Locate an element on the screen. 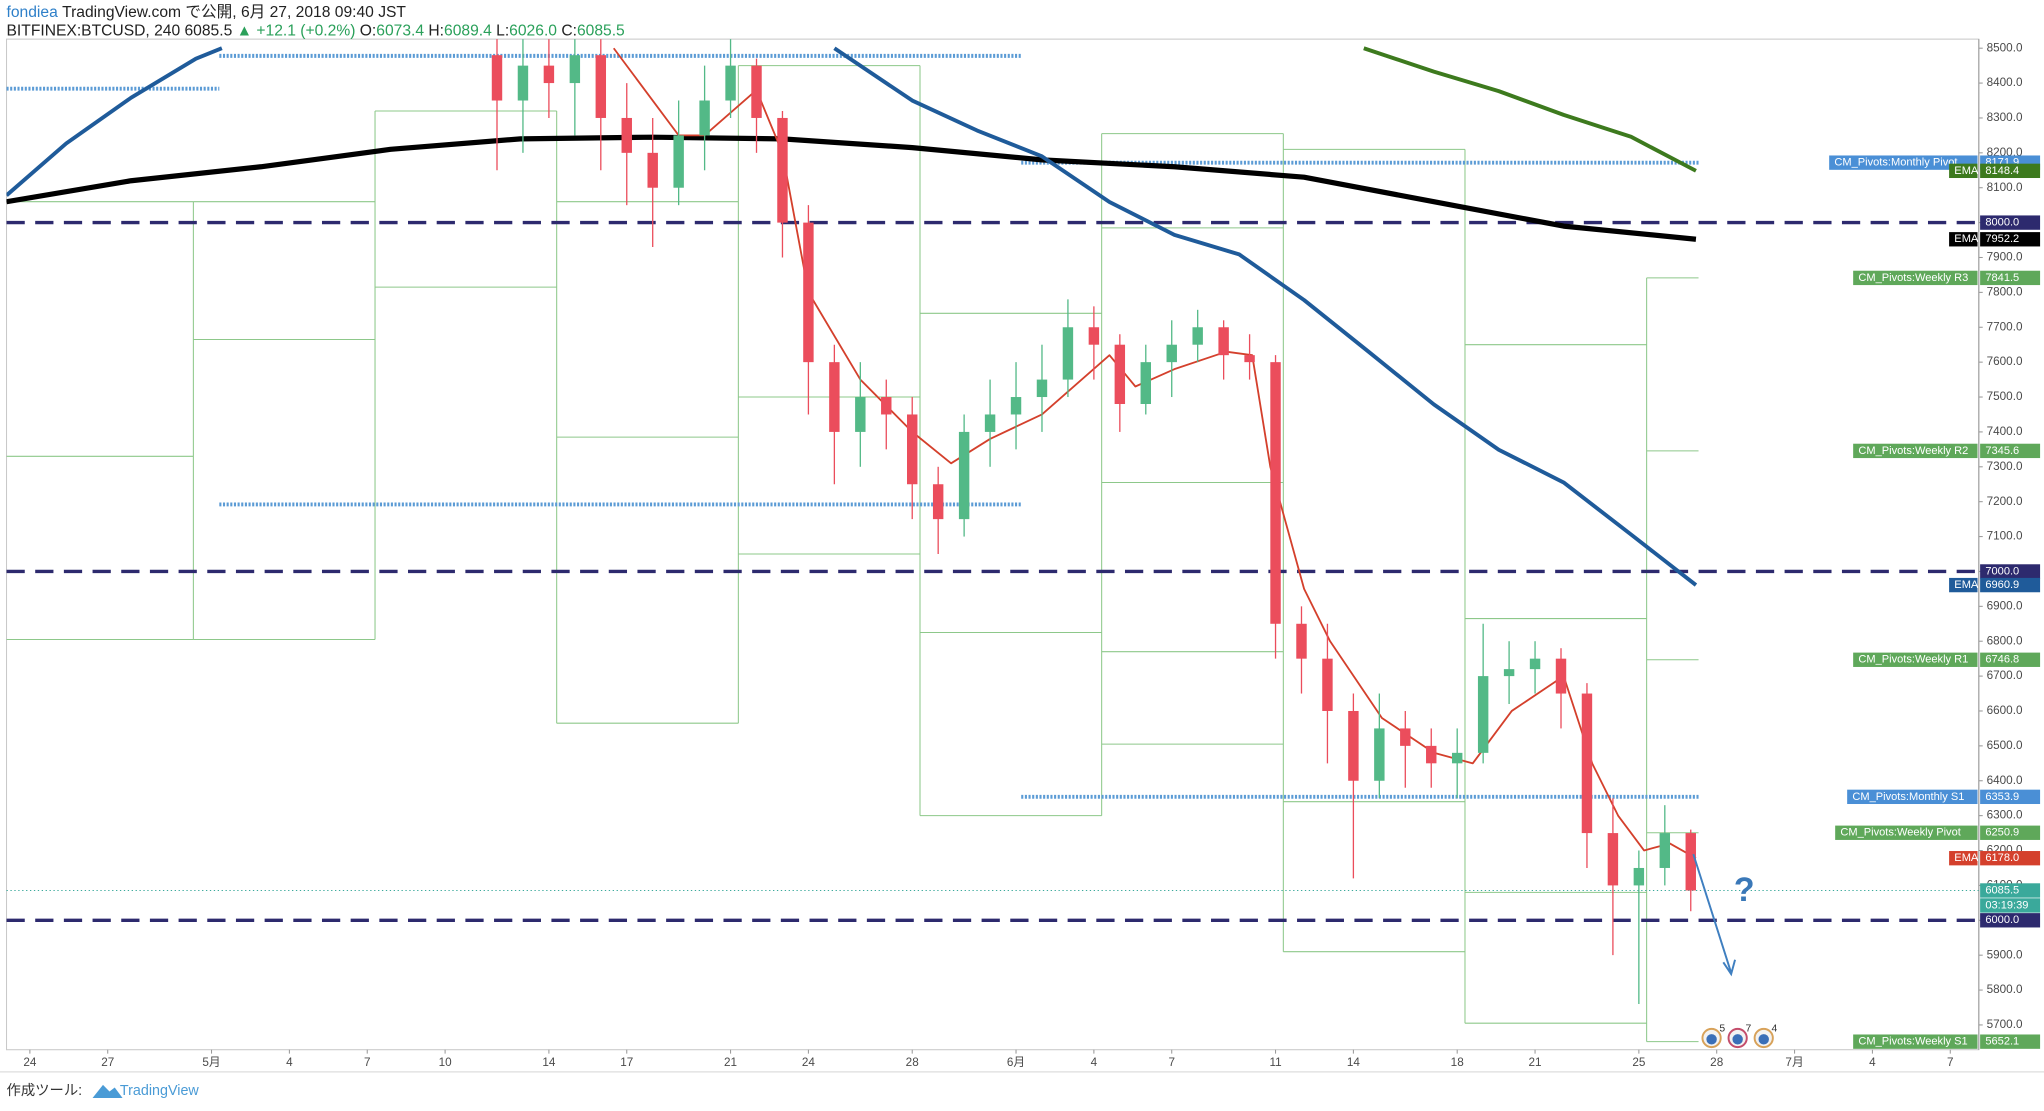 The image size is (2044, 1111). x-tick-label: 14 is located at coordinates (1354, 1062).